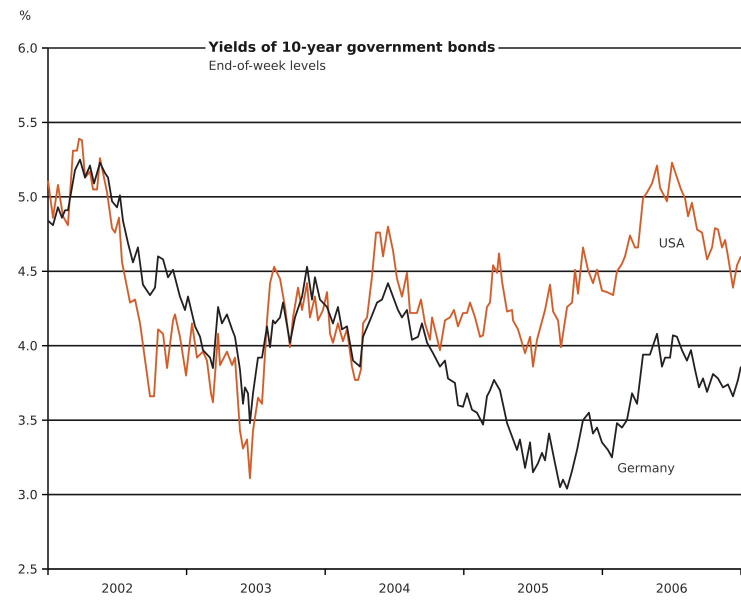 The height and width of the screenshot is (604, 741). What do you see at coordinates (672, 243) in the screenshot?
I see `series-label: USA` at bounding box center [672, 243].